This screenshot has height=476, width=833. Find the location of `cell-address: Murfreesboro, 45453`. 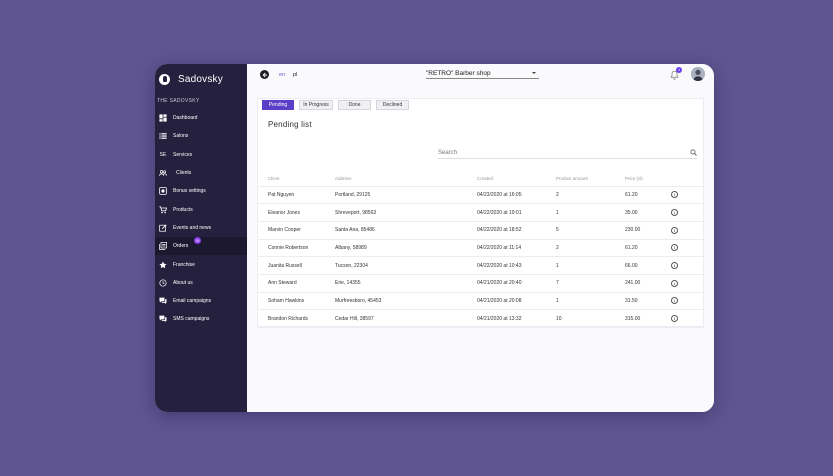

cell-address: Murfreesboro, 45453 is located at coordinates (406, 301).